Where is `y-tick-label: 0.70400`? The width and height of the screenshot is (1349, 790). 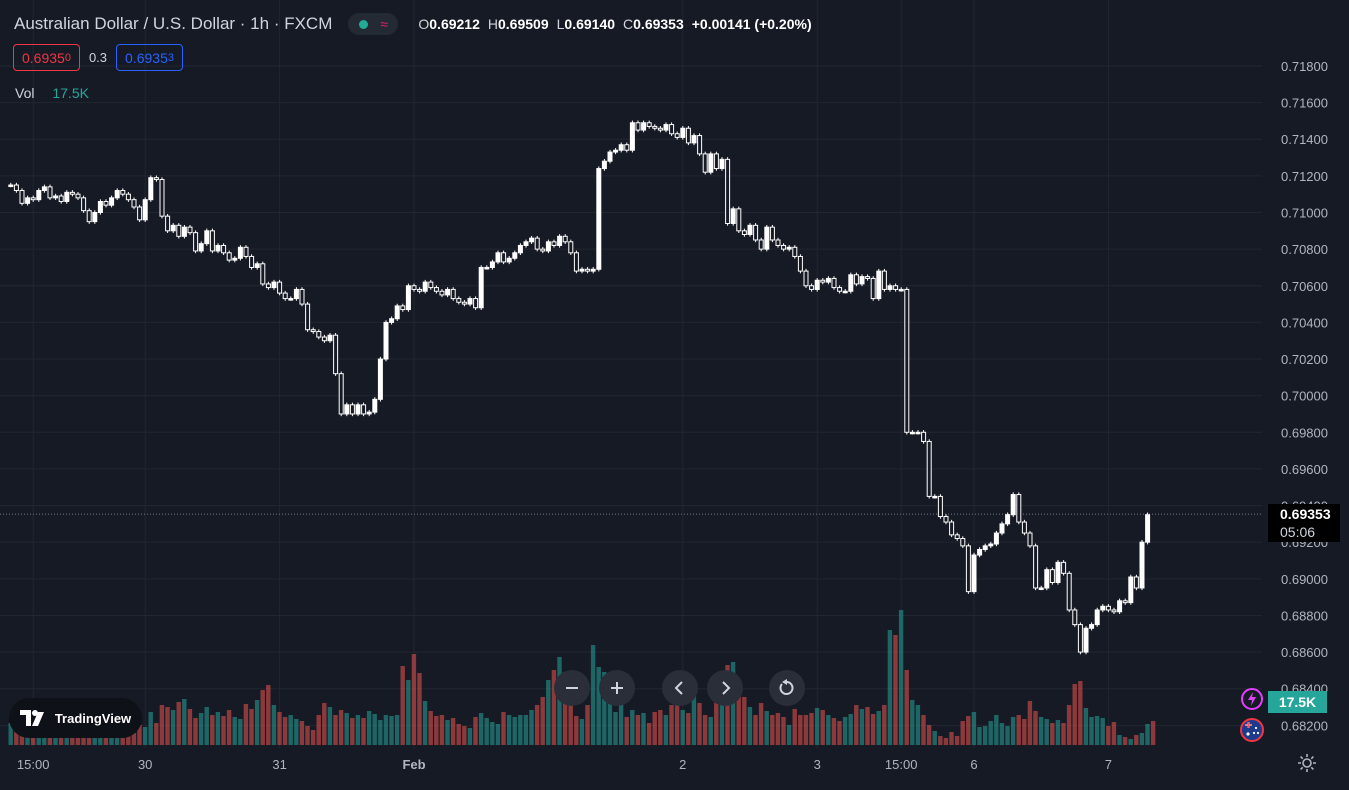
y-tick-label: 0.70400 is located at coordinates (1304, 322).